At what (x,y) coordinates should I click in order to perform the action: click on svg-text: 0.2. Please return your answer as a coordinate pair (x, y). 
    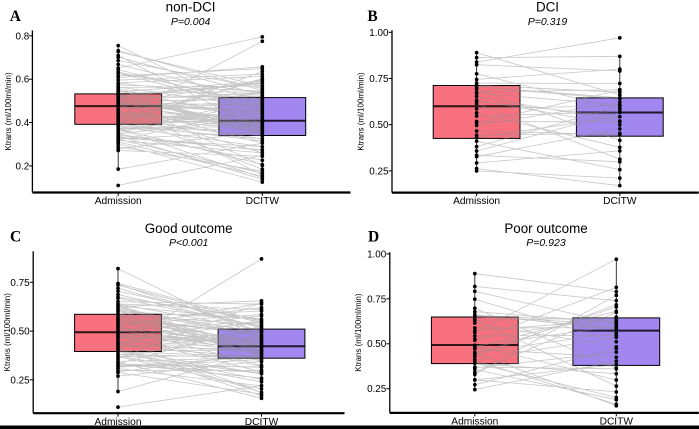
    Looking at the image, I should click on (22, 166).